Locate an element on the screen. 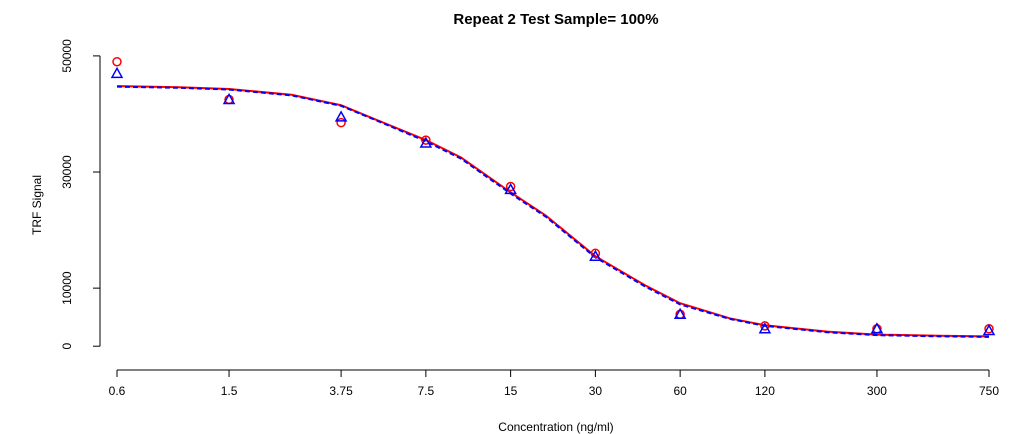 The image size is (1014, 434). x-tick-label: 60 is located at coordinates (680, 391).